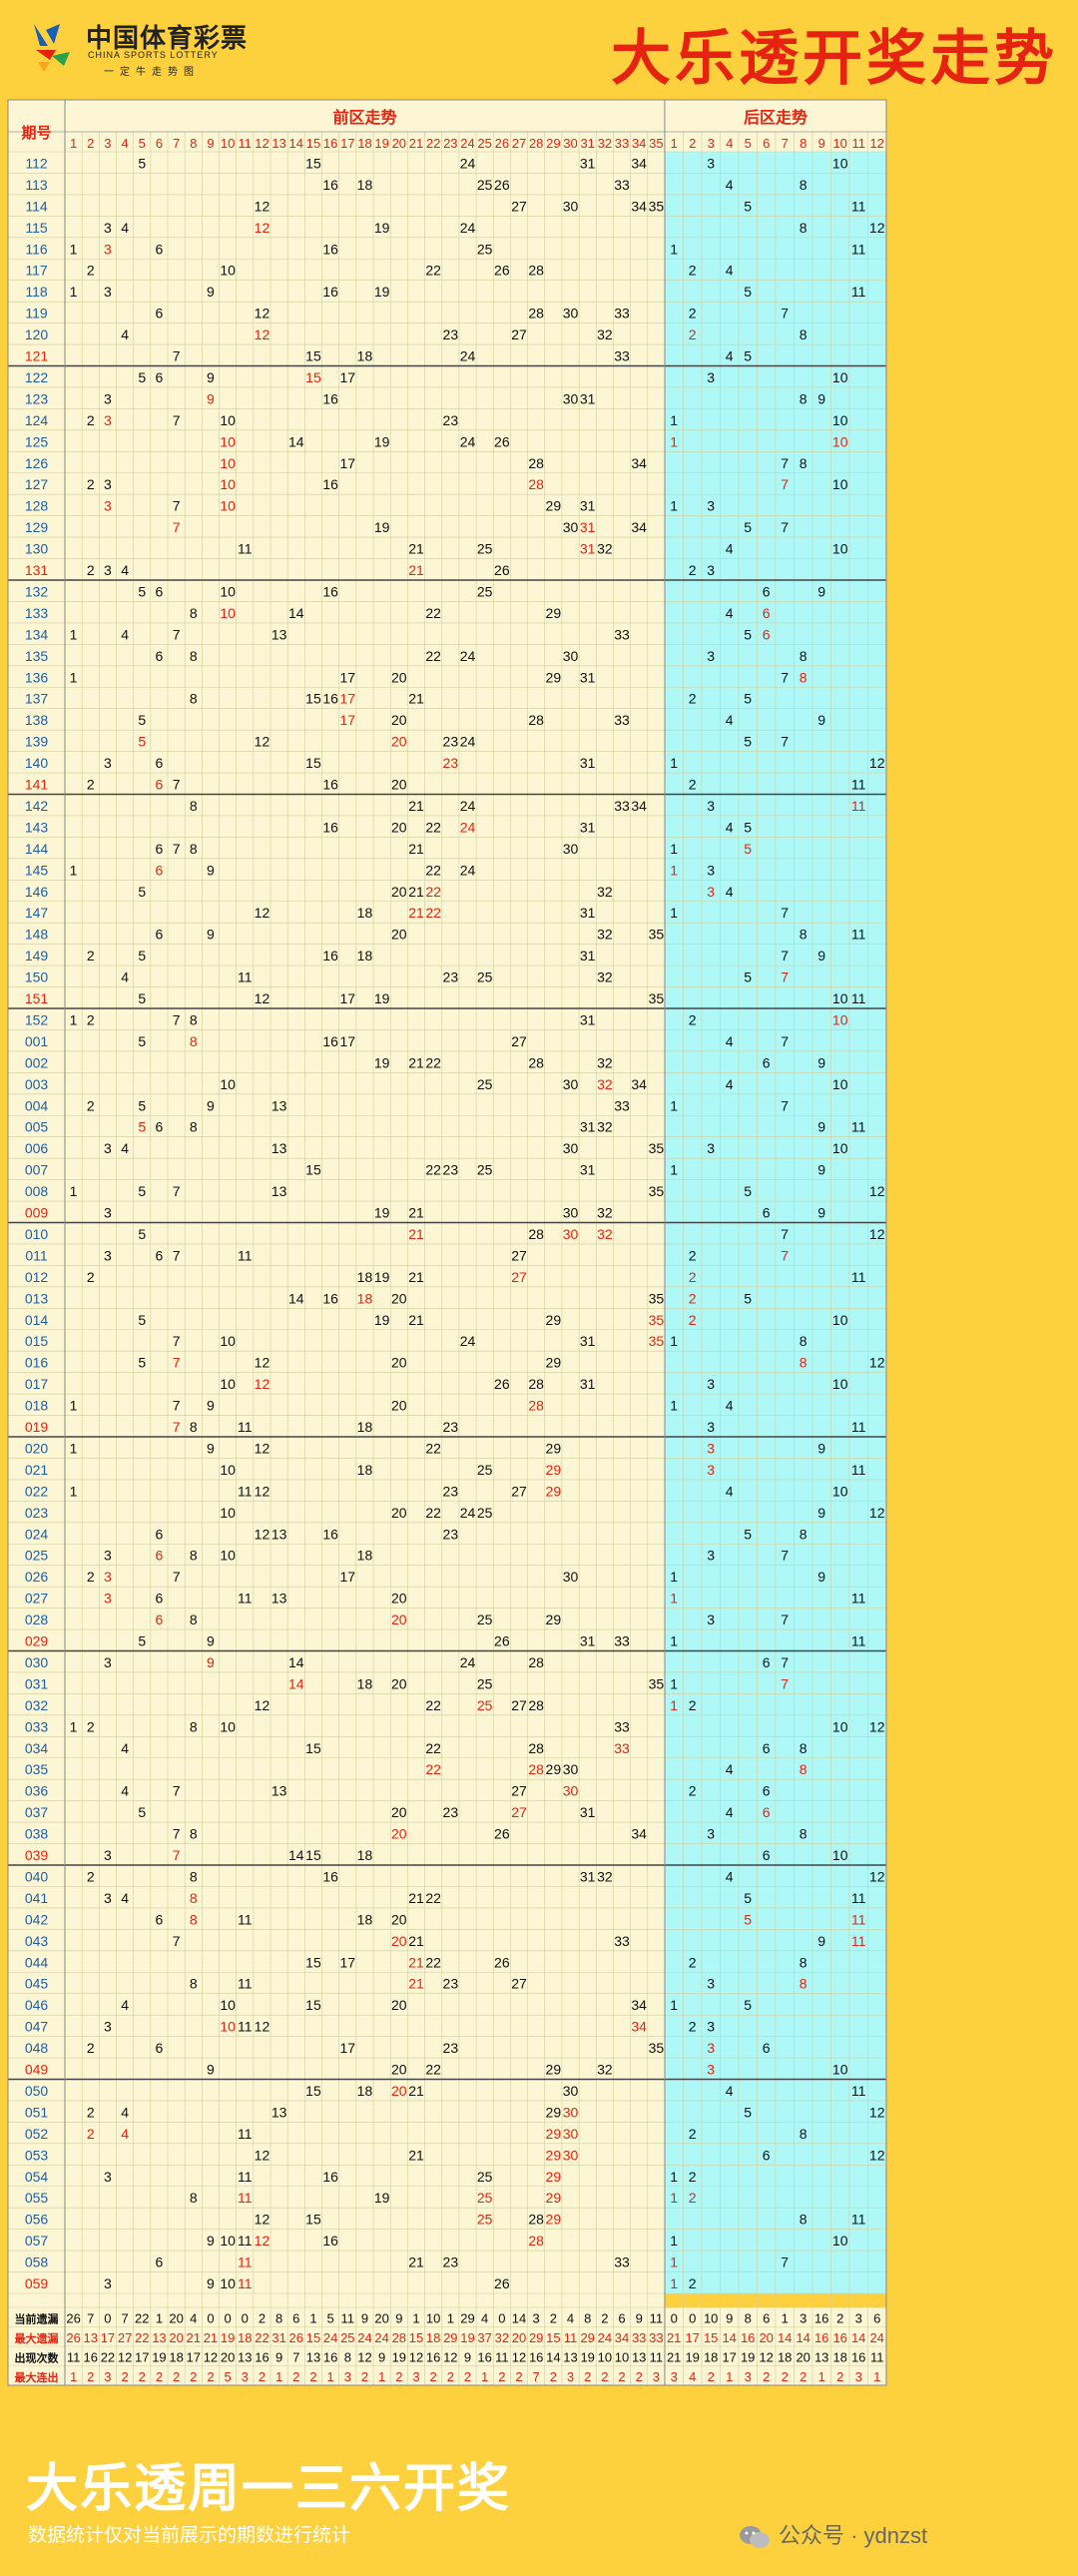 This screenshot has height=2576, width=1078. What do you see at coordinates (37, 2262) in the screenshot?
I see `period-label: 058` at bounding box center [37, 2262].